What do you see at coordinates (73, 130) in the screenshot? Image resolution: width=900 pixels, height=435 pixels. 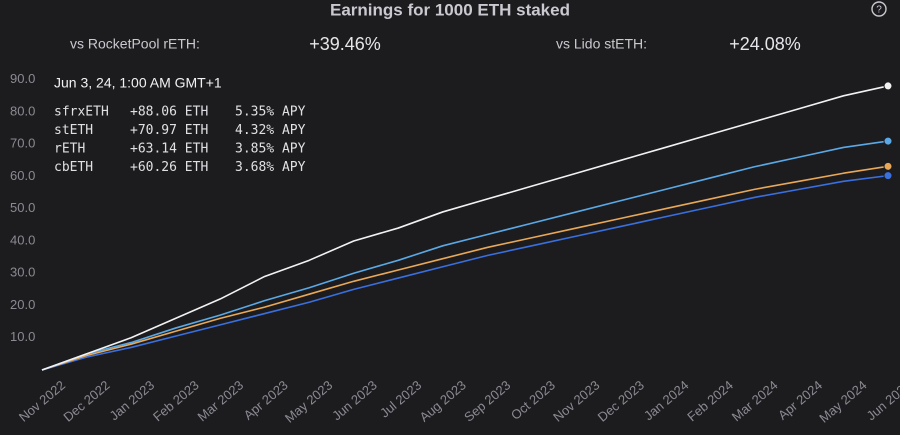 I see `tooltip-cell: stETH` at bounding box center [73, 130].